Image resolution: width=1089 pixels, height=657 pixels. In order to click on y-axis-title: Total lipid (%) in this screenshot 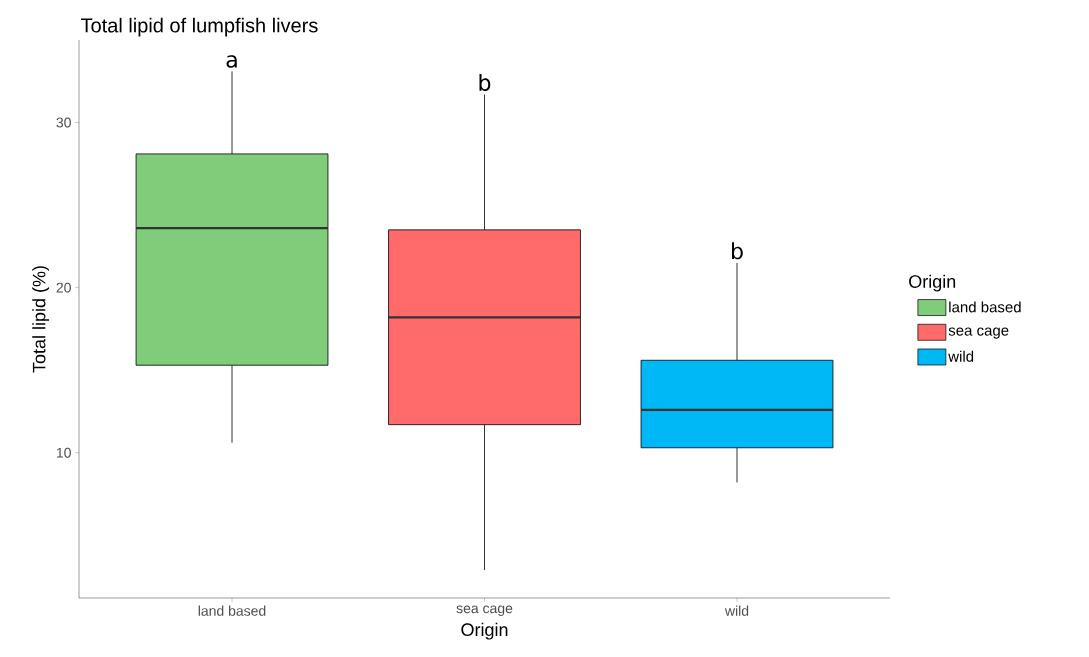, I will do `click(41, 319)`.